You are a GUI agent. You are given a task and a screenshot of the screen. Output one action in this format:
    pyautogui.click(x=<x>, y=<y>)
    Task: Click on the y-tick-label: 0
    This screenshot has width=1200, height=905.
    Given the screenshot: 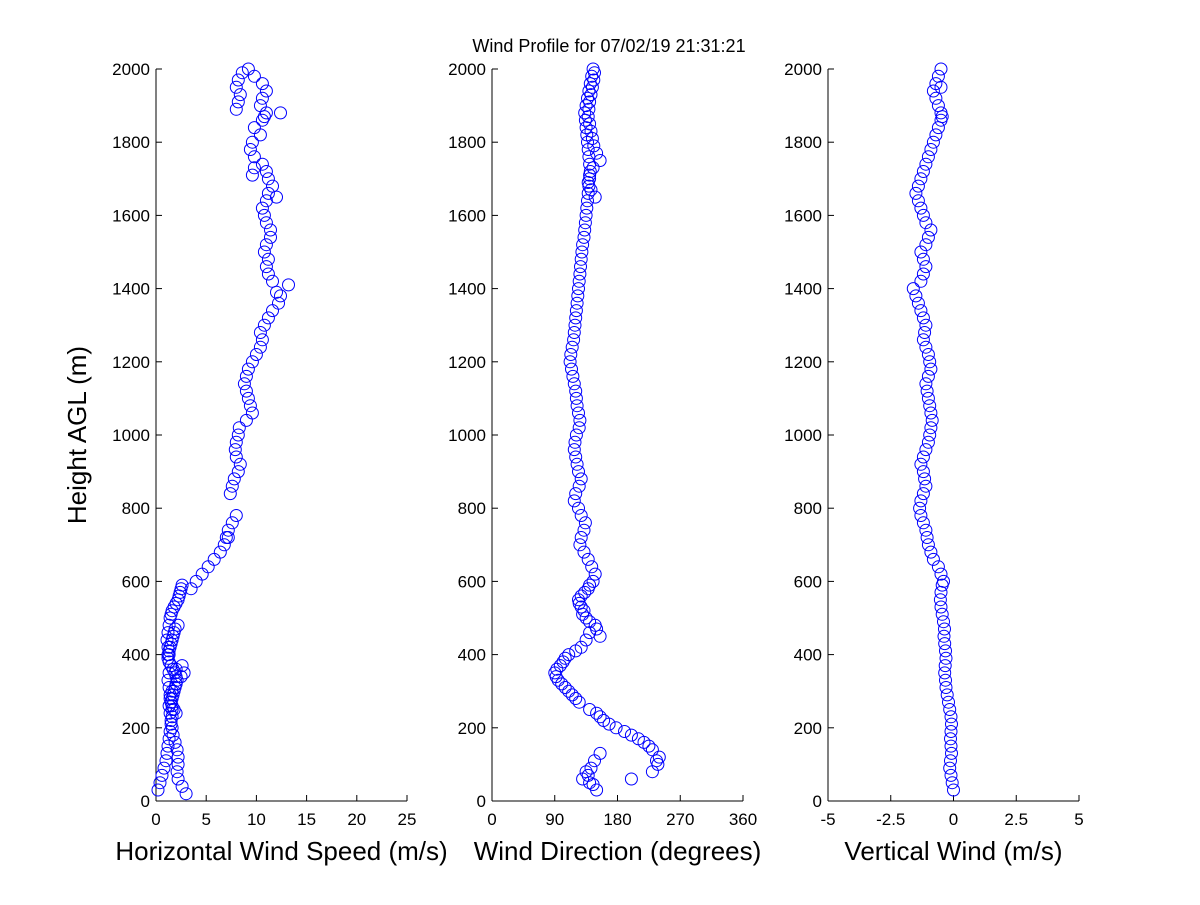 What is the action you would take?
    pyautogui.click(x=817, y=801)
    